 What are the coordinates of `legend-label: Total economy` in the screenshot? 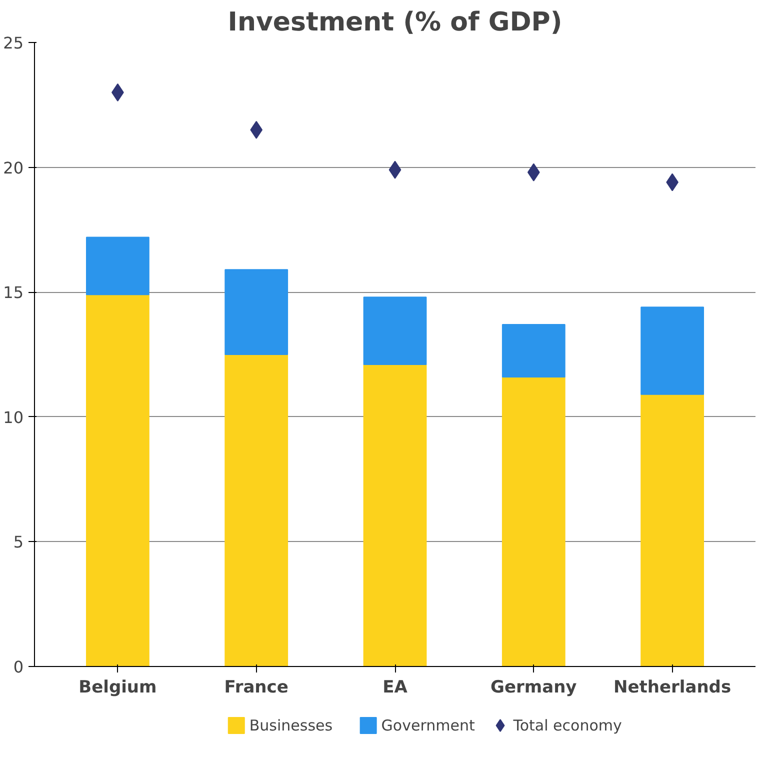 It's located at (567, 725).